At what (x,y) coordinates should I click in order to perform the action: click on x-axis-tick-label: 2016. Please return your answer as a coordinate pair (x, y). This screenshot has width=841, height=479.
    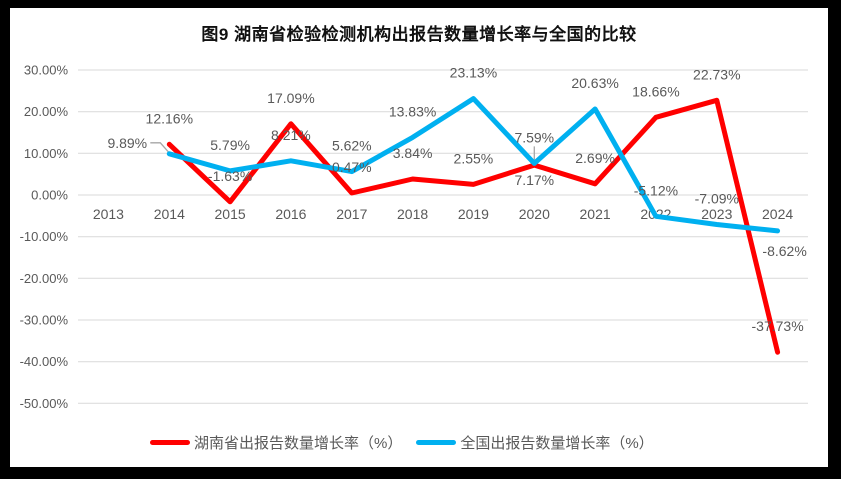
    Looking at the image, I should click on (290, 214).